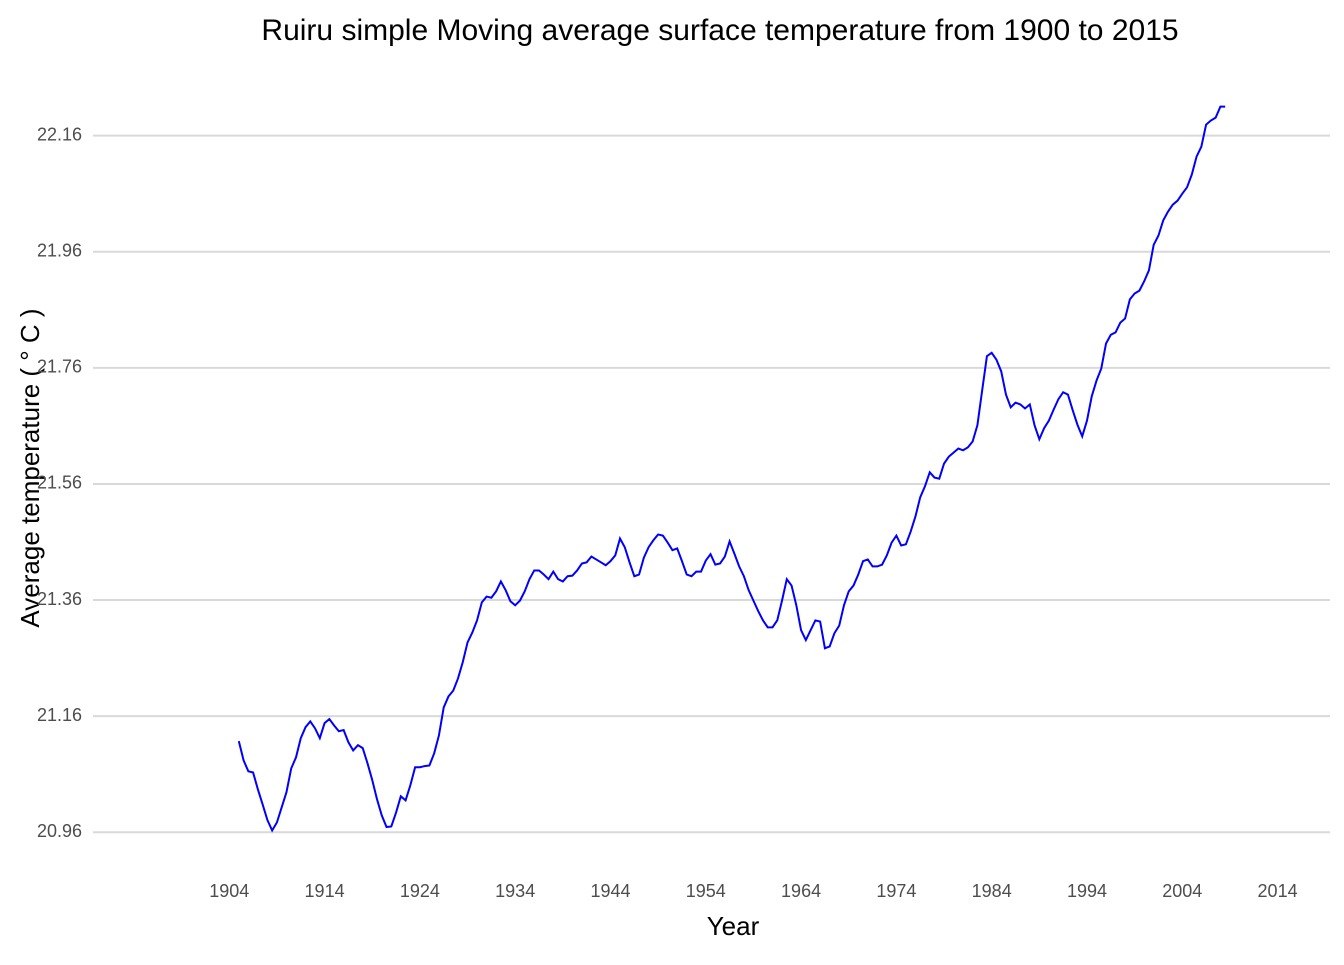 The width and height of the screenshot is (1344, 965). Describe the element at coordinates (801, 891) in the screenshot. I see `x-tick-label: 1964` at that location.